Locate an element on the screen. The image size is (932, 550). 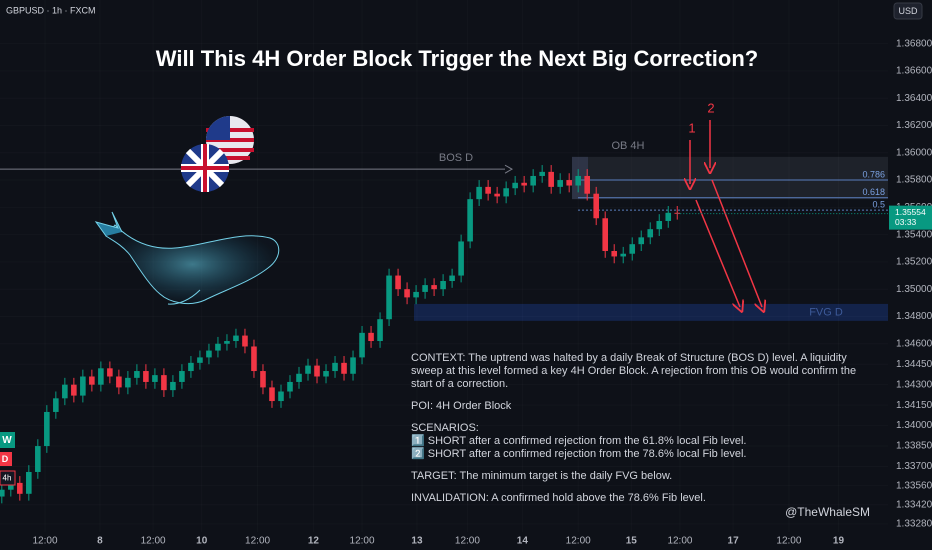
y-tick-label: 1.34300 is located at coordinates (914, 384).